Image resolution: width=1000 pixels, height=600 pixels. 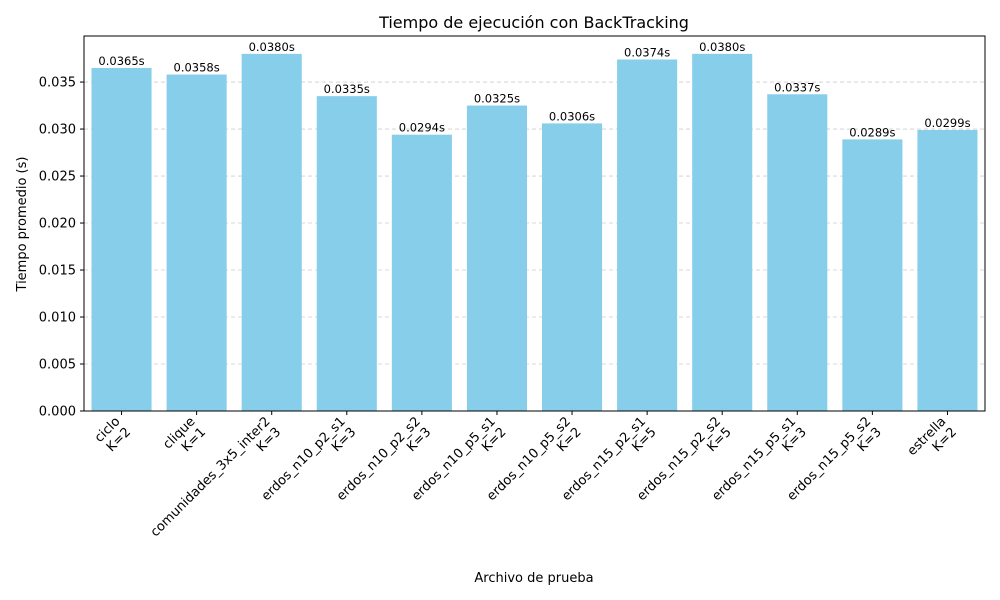 I want to click on y-tick-label: 0.030, so click(x=57, y=130).